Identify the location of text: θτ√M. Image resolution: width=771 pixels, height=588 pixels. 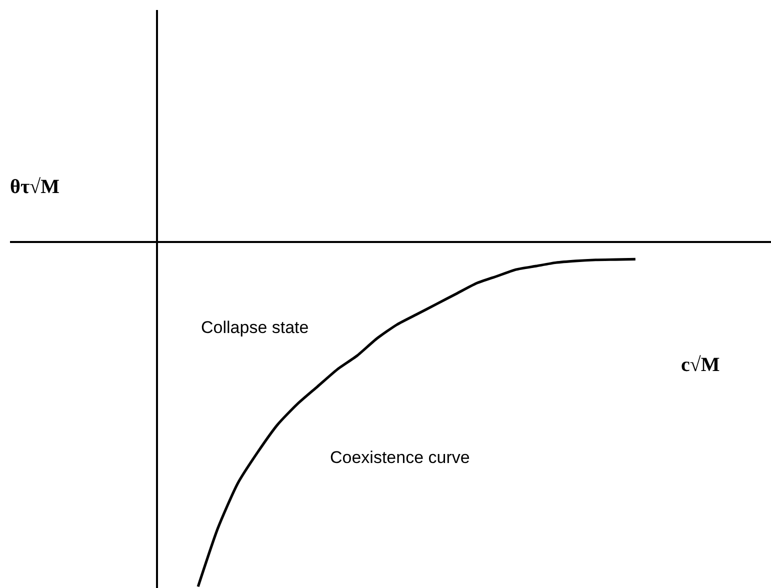
(35, 187).